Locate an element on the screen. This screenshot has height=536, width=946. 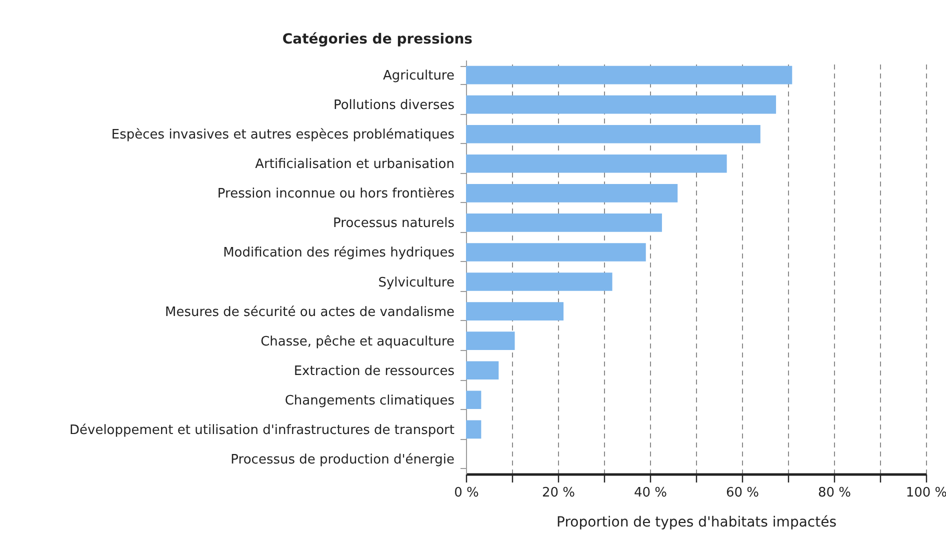
x-tick-label: 40 % is located at coordinates (651, 493).